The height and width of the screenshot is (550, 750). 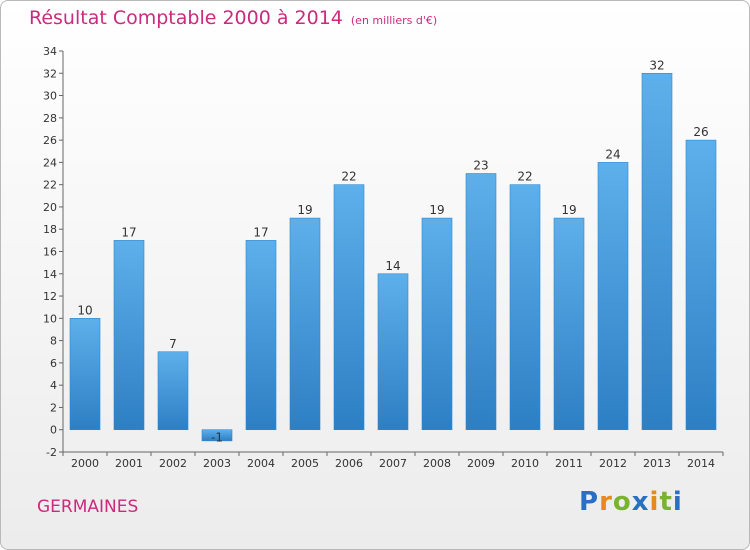 I want to click on x-tick-label: 2002, so click(x=173, y=463).